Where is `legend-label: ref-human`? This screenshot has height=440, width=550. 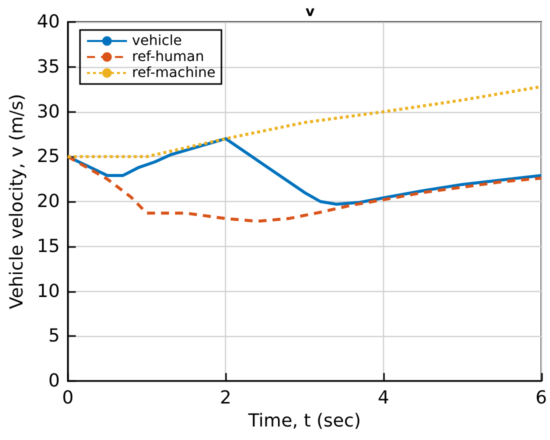
legend-label: ref-human is located at coordinates (168, 57).